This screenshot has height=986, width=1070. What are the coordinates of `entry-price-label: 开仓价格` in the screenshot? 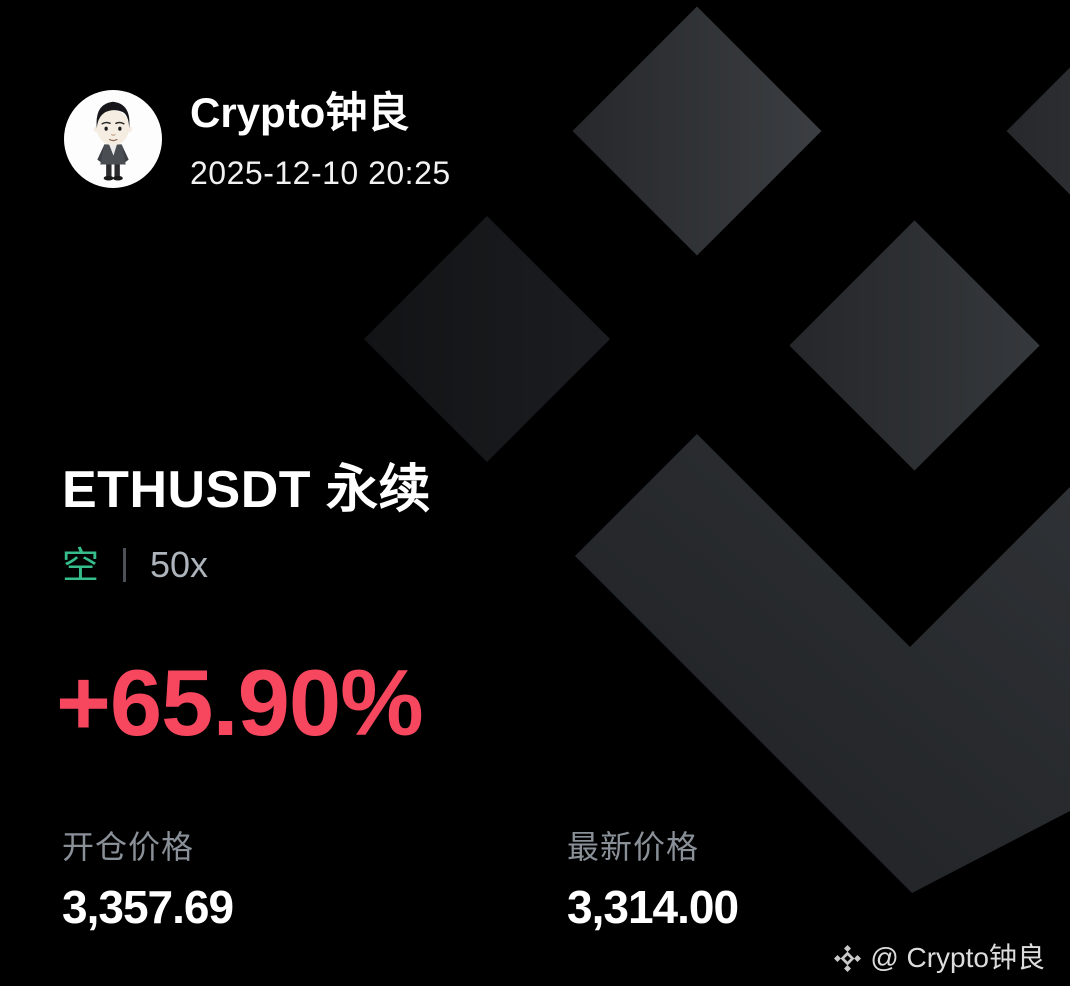 It's located at (128, 847).